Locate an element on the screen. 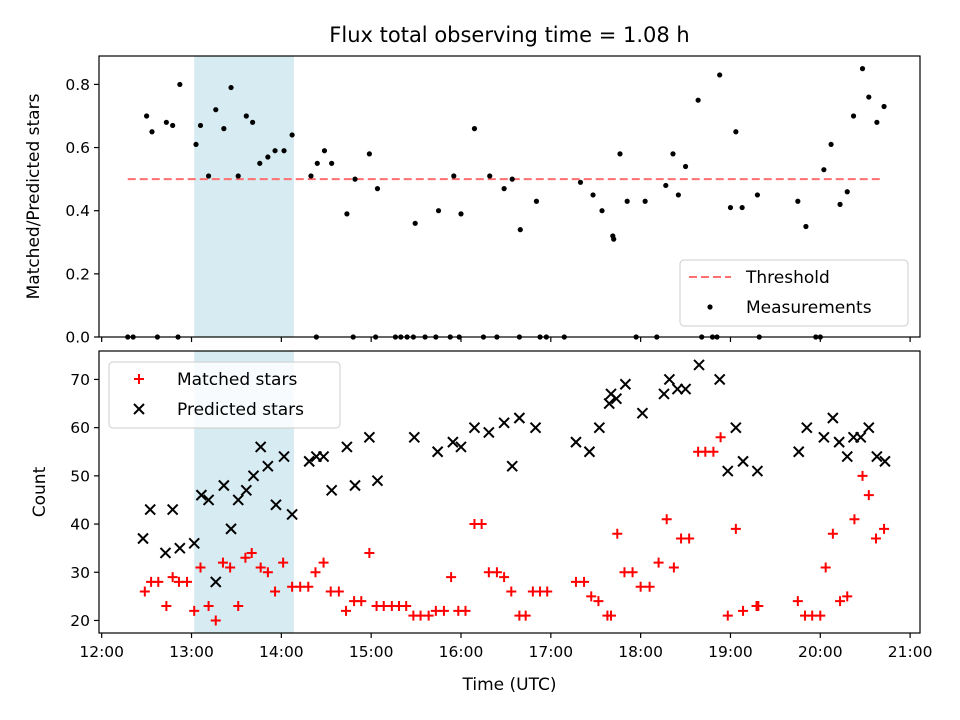  y-tick-label: 50 is located at coordinates (80, 476).